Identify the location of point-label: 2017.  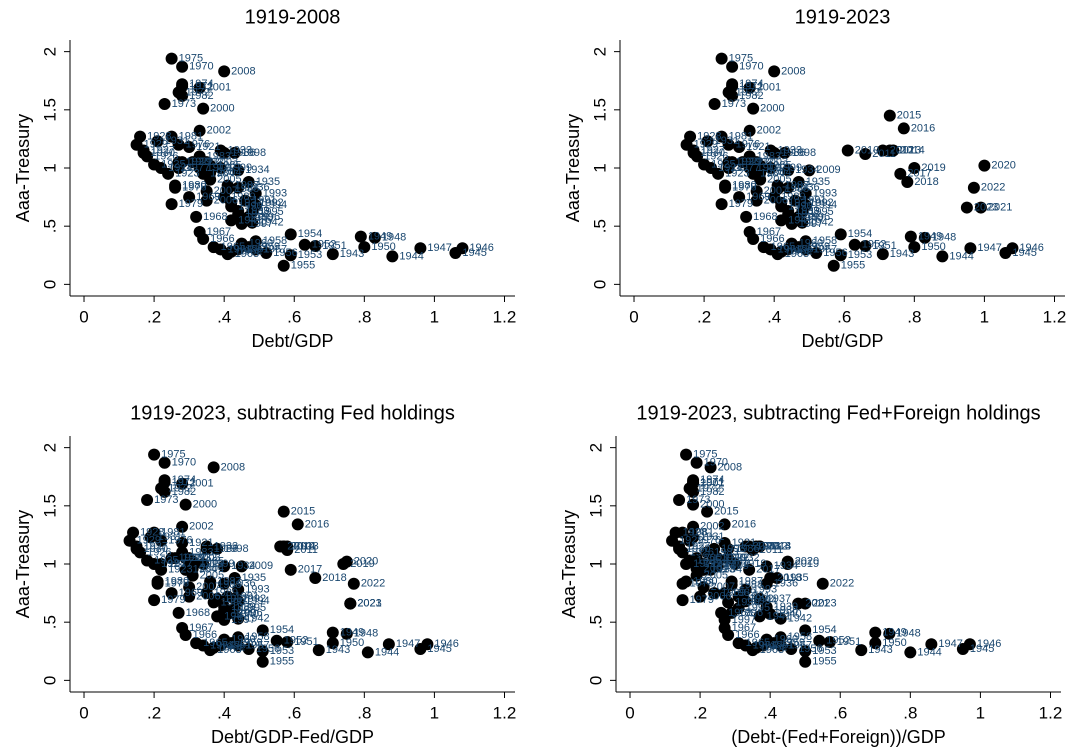
(768, 570).